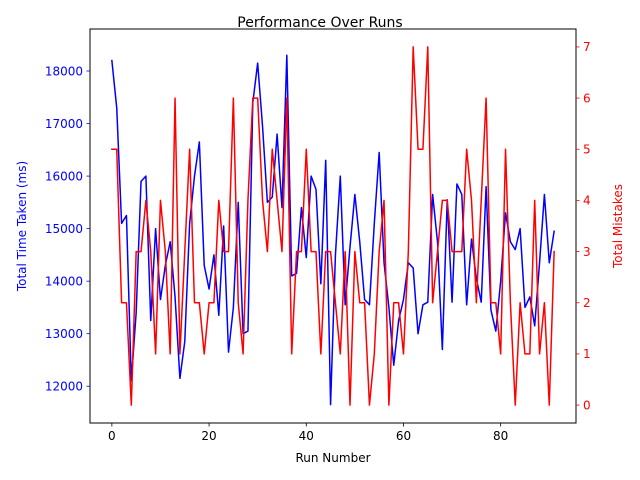  What do you see at coordinates (583, 226) in the screenshot?
I see `right-y-axis-ticks: 0 1 2 3 4 5 6 7` at bounding box center [583, 226].